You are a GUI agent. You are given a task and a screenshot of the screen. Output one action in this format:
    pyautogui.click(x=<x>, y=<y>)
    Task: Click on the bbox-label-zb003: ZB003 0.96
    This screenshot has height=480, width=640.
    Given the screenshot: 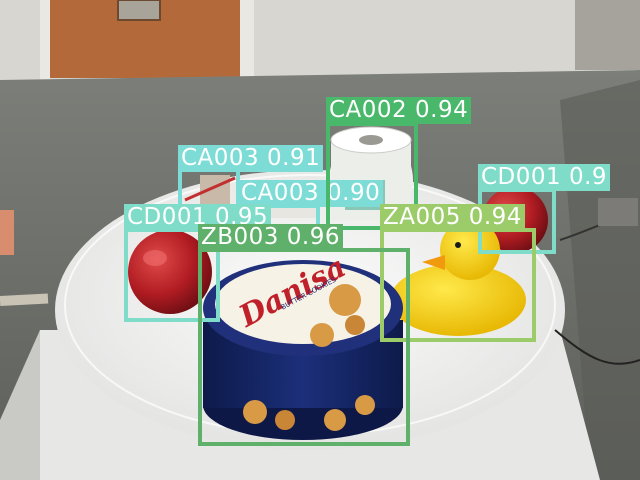 What is the action you would take?
    pyautogui.click(x=270, y=237)
    